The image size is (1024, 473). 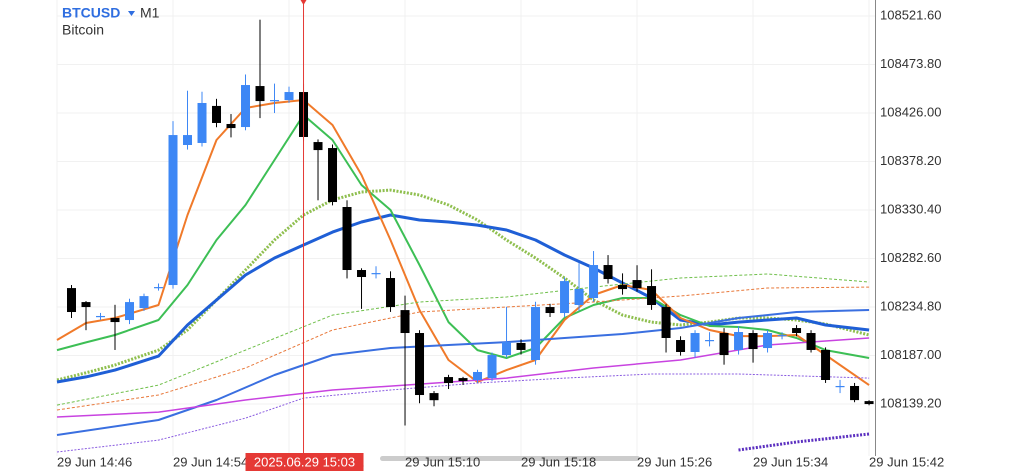 What do you see at coordinates (131, 13) in the screenshot?
I see `symbol-dropdown` at bounding box center [131, 13].